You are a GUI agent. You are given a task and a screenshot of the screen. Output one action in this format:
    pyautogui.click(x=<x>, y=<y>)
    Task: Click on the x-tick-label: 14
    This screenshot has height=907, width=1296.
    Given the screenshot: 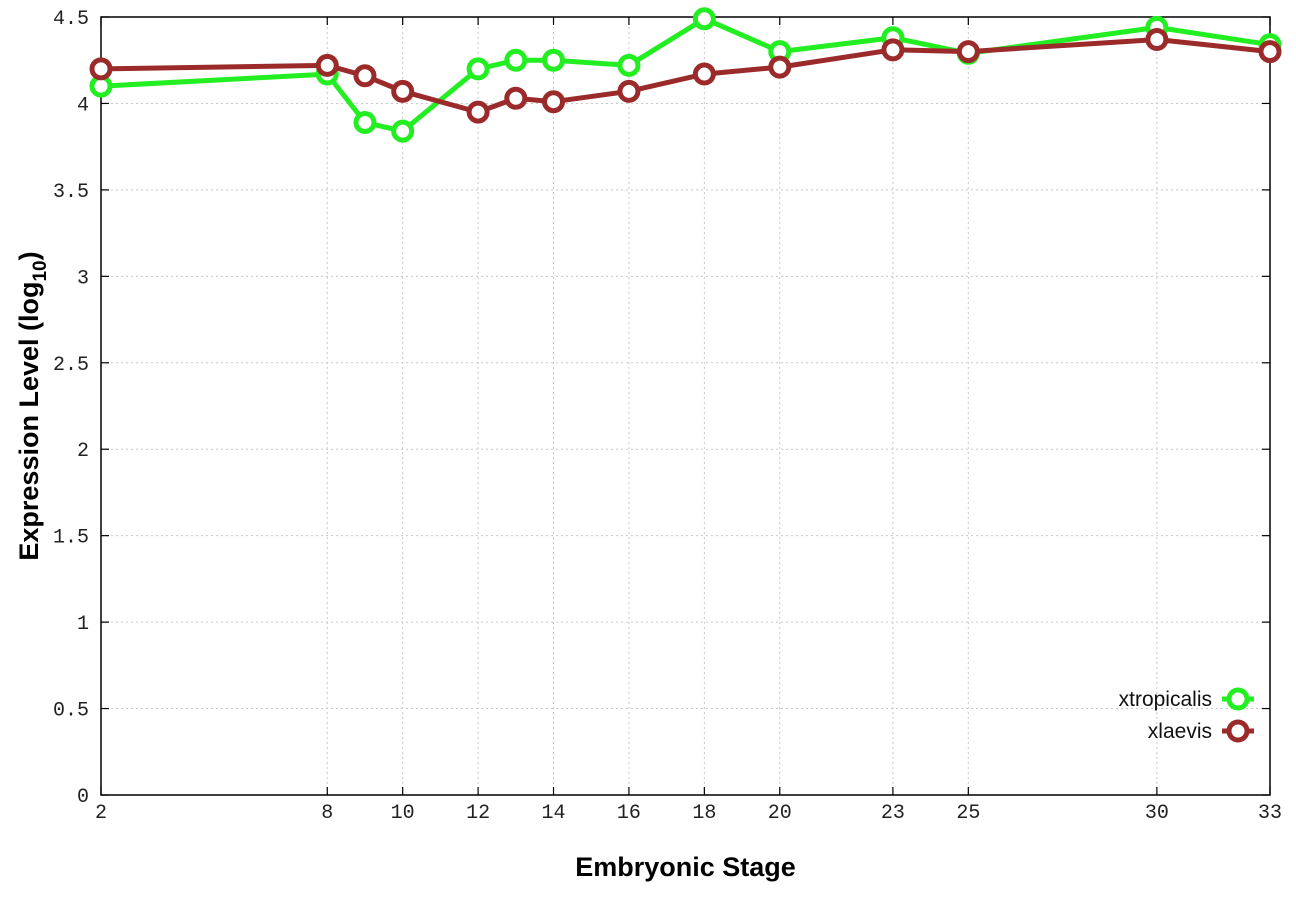 What is the action you would take?
    pyautogui.click(x=554, y=813)
    